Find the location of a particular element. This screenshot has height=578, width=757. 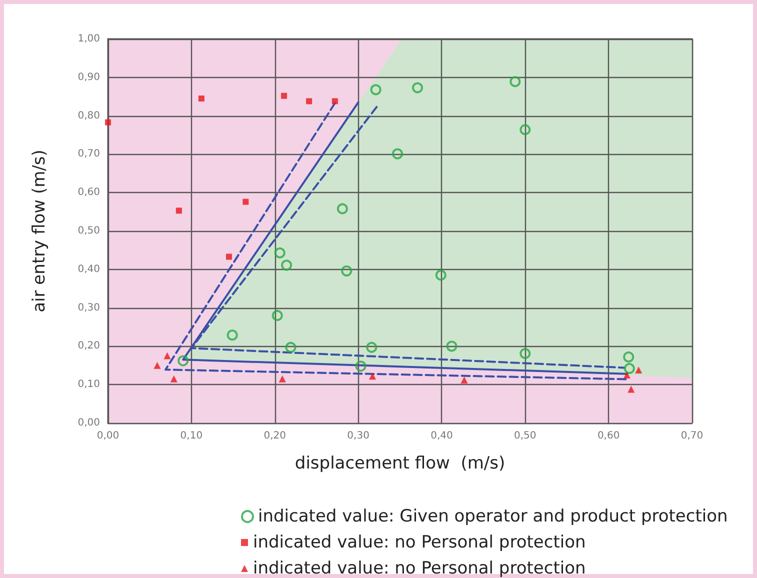

x-tick-label: 0,50 is located at coordinates (525, 436).